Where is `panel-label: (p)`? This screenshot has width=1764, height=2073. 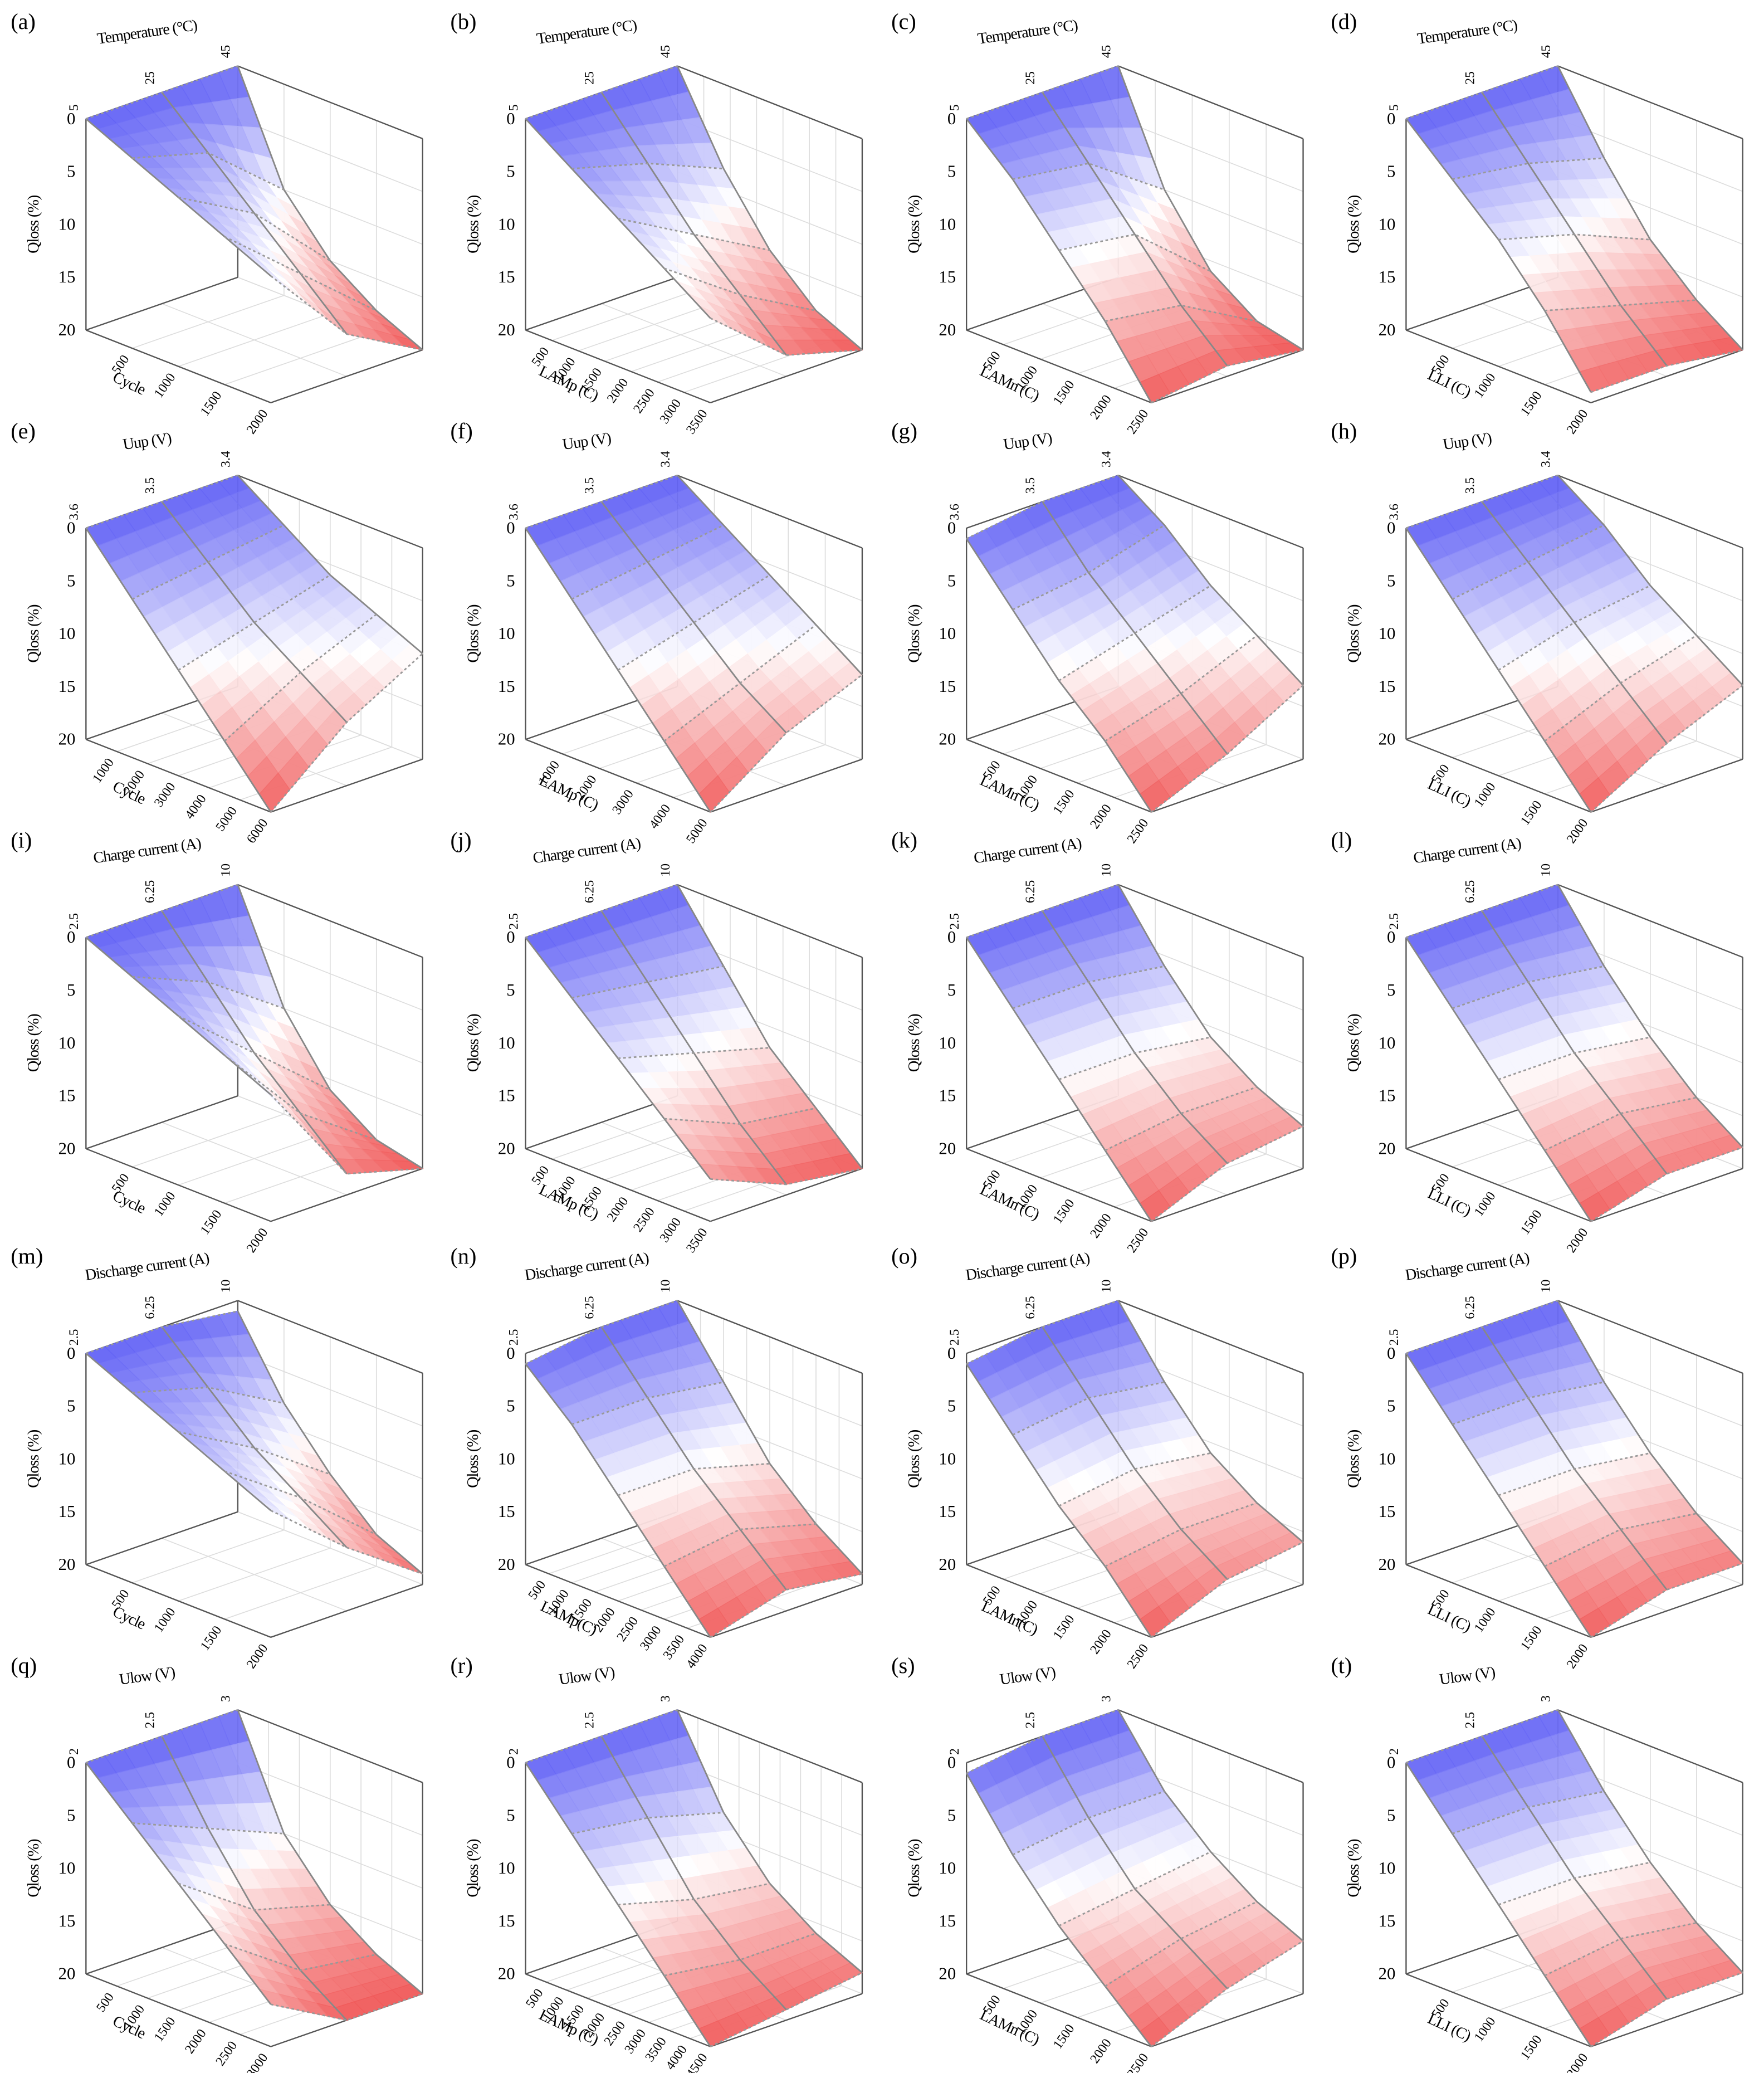
panel-label: (p) is located at coordinates (1344, 1256).